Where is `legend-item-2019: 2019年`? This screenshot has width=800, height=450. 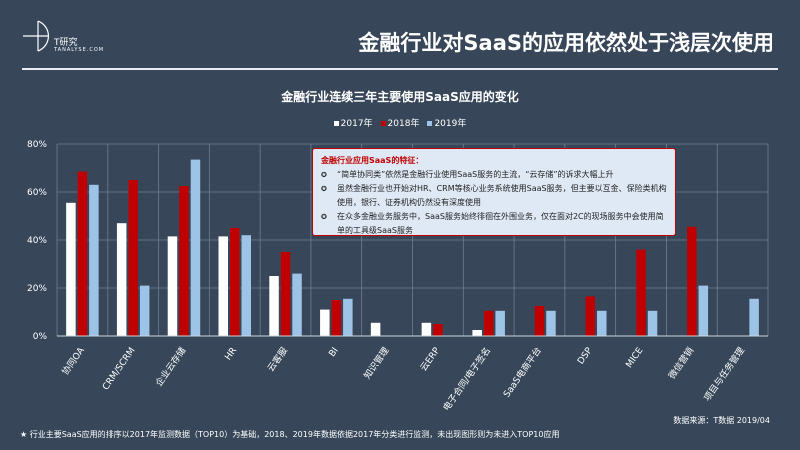 legend-item-2019: 2019年 is located at coordinates (446, 122).